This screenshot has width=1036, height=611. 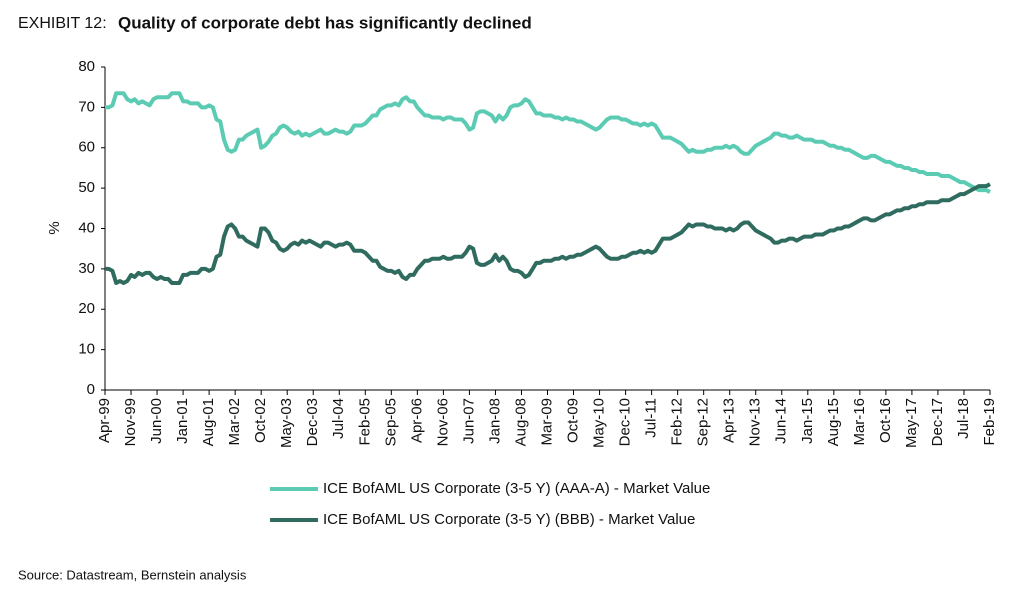 I want to click on x-tick-label: Mar-09, so click(x=546, y=422).